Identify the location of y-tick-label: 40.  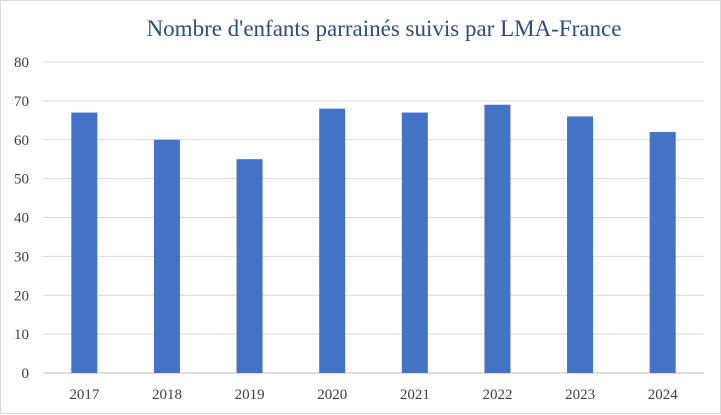
(21, 219).